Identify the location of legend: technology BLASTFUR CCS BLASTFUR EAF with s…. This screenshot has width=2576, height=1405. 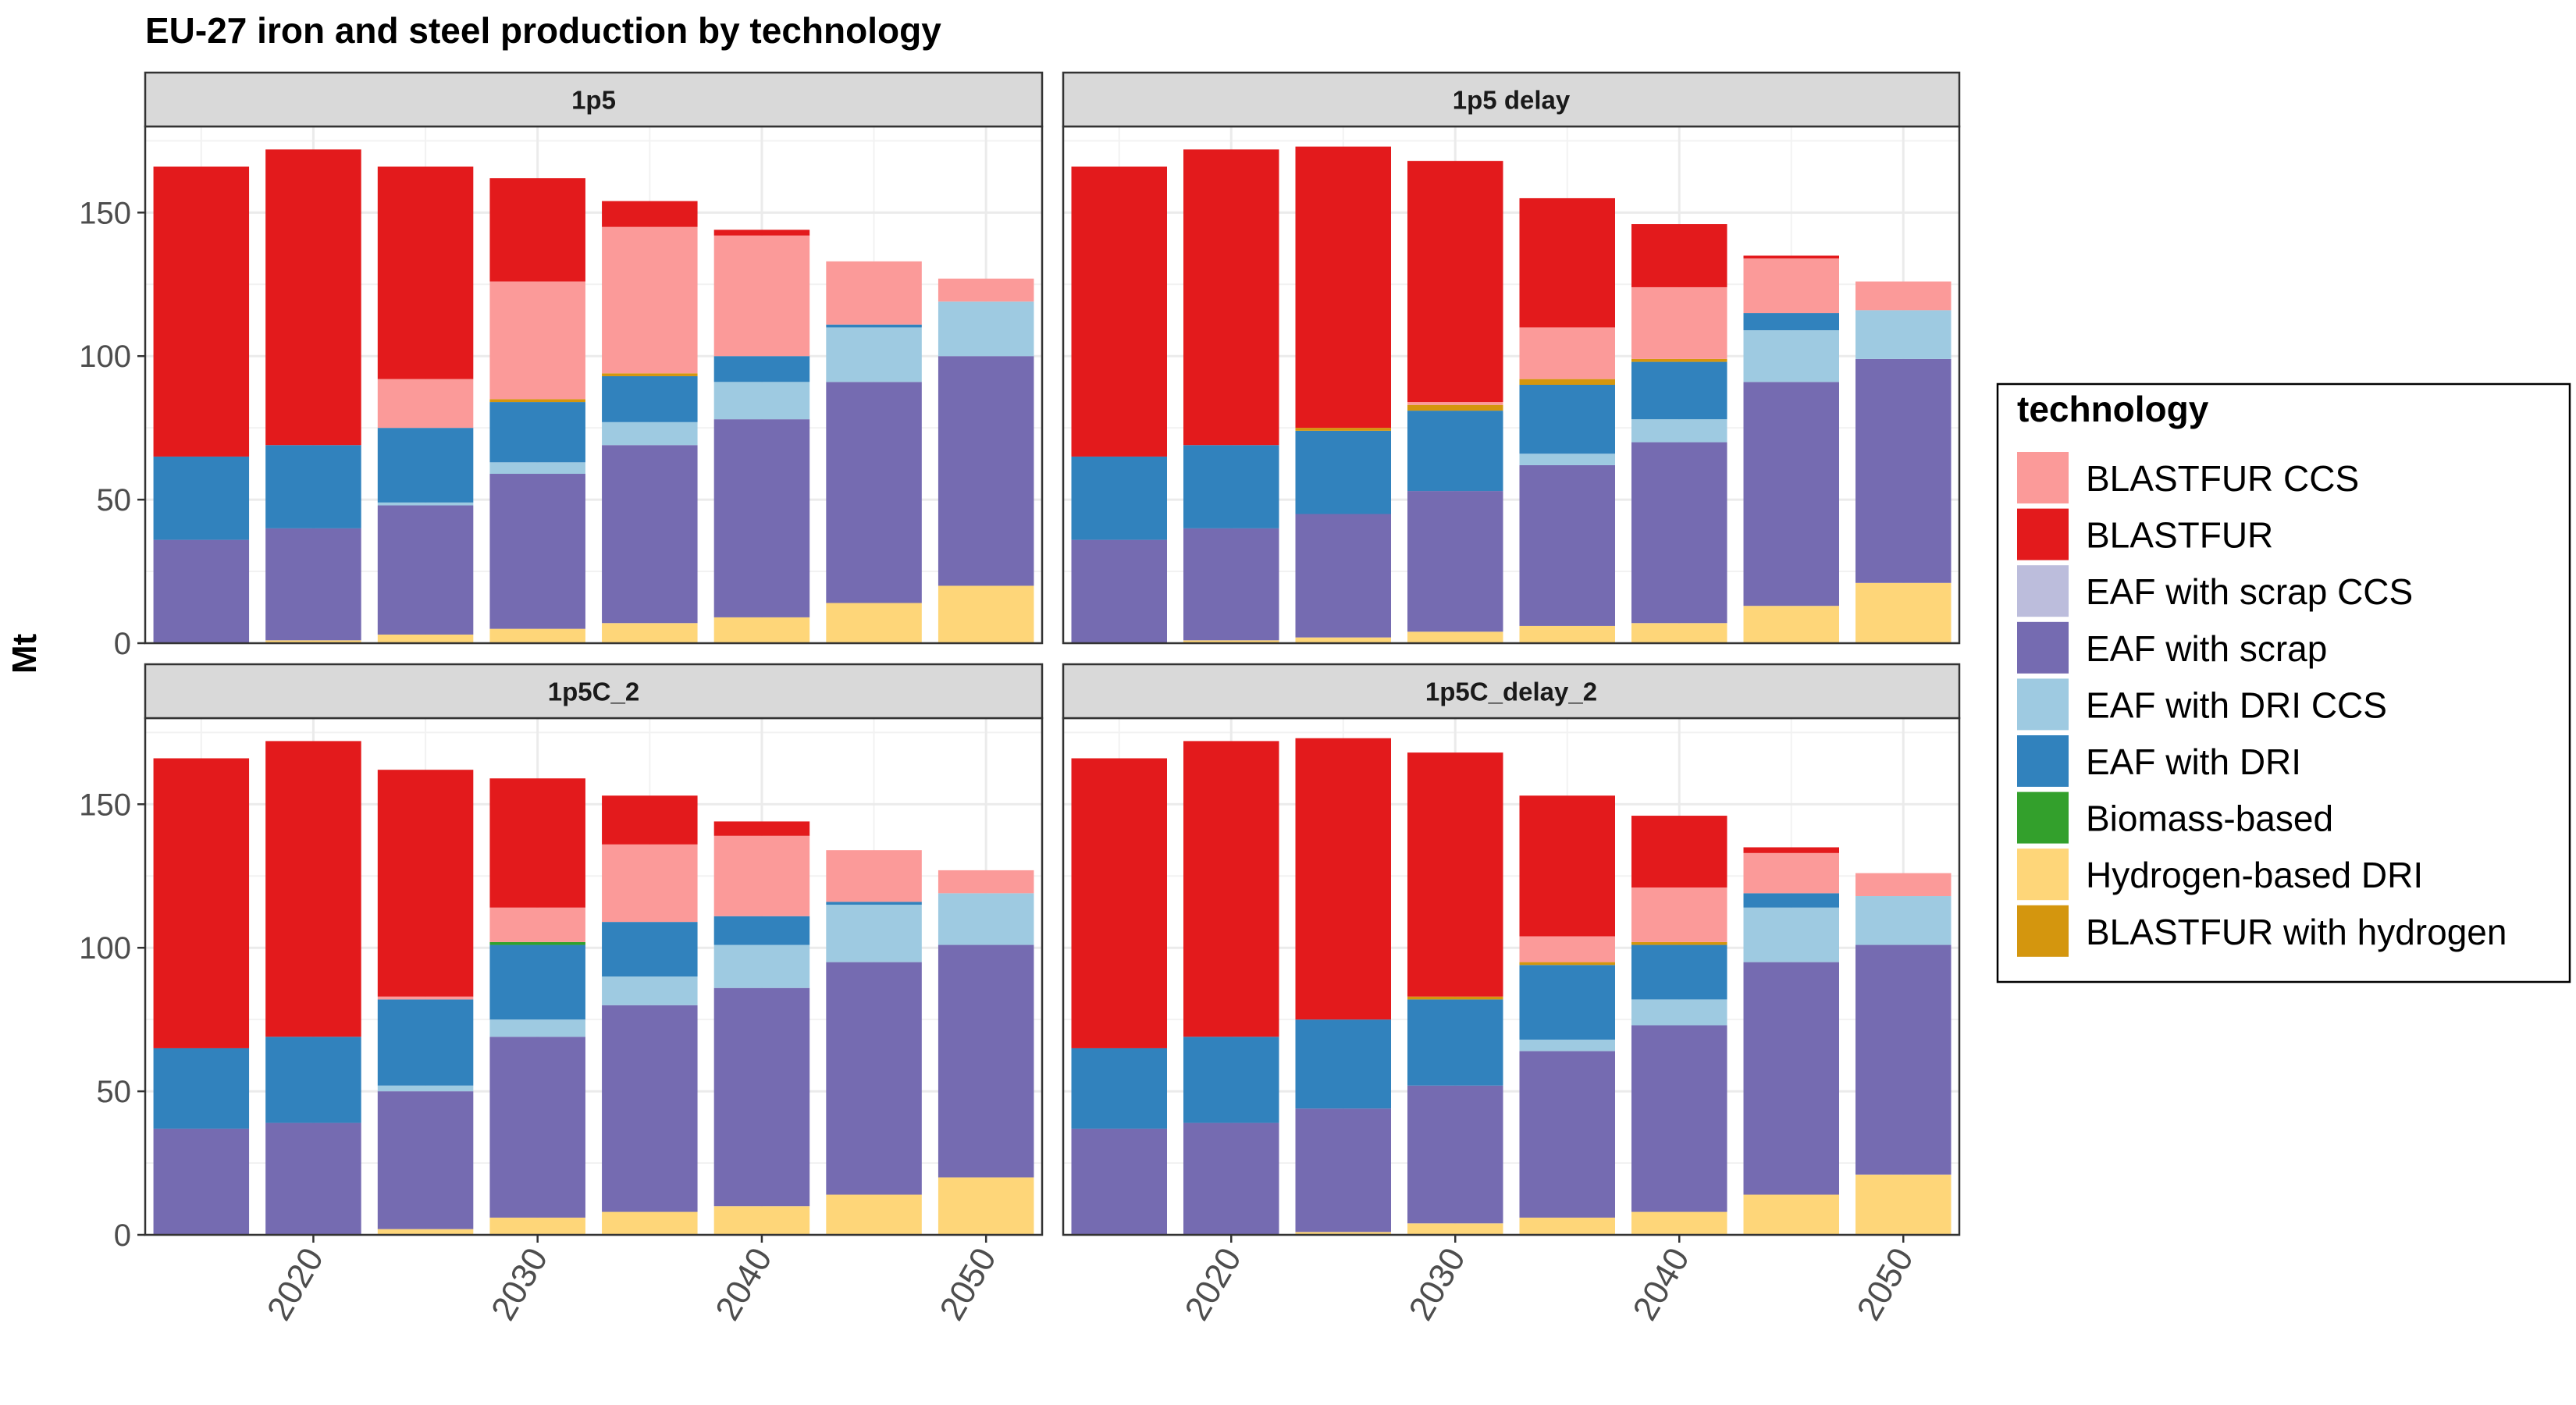
(2283, 683).